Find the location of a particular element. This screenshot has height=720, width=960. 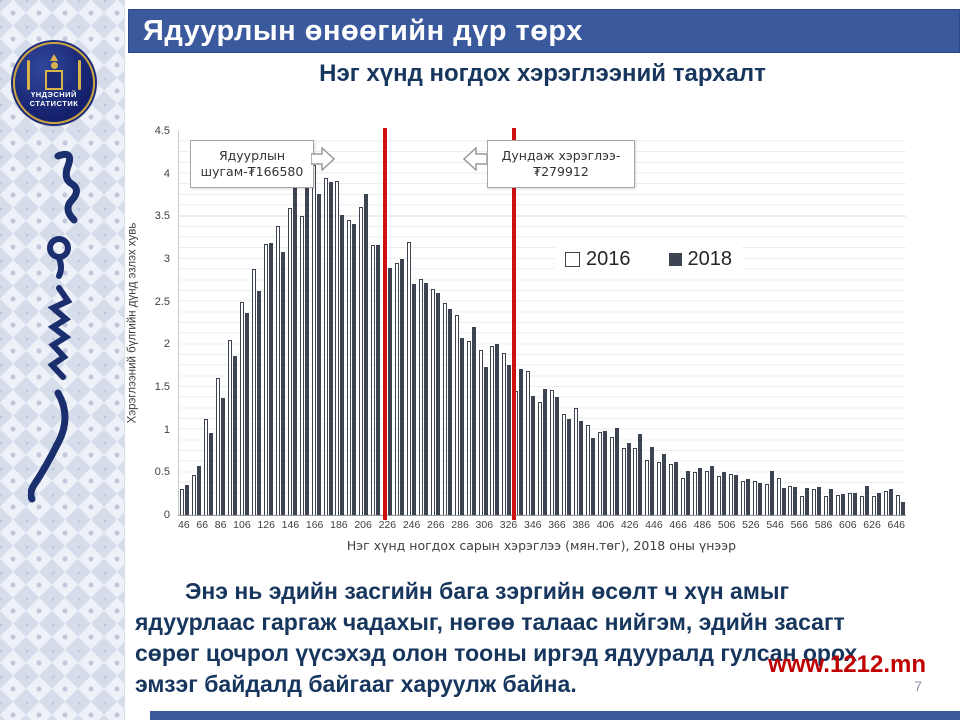

callout-arrow-left-icon is located at coordinates (475, 159).